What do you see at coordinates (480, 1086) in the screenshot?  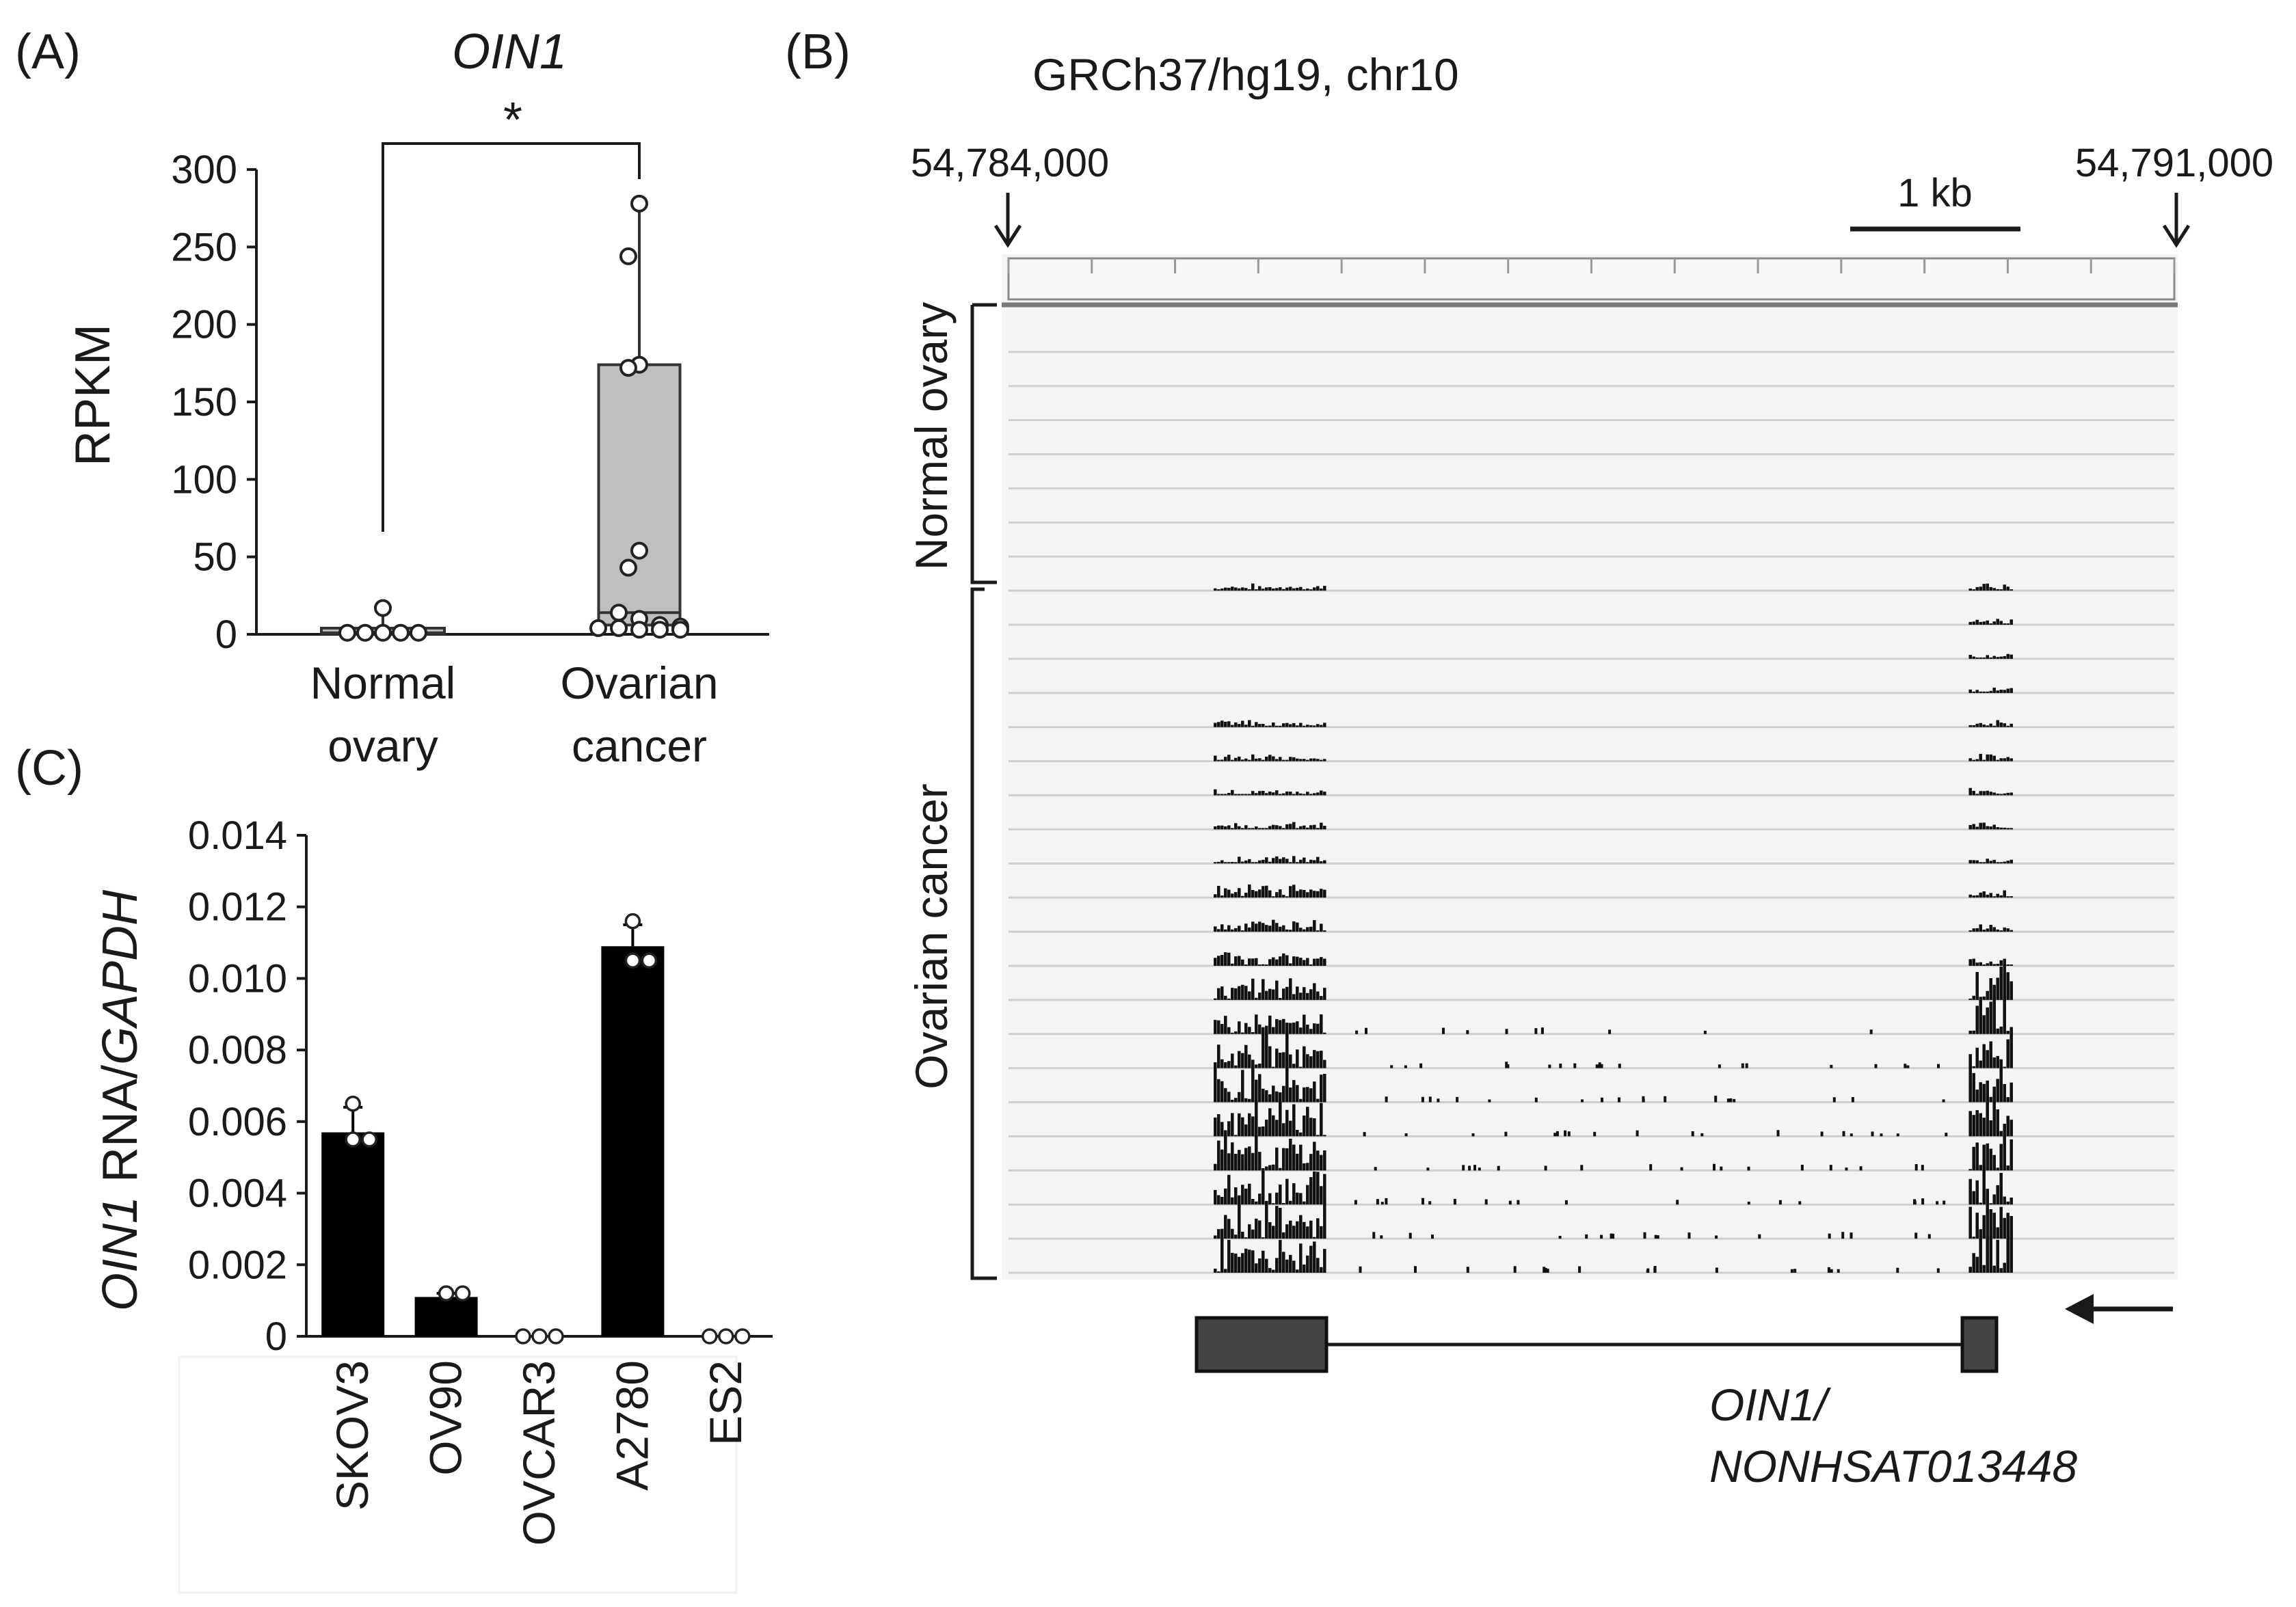 I see `panel-c-y-axis: 0 0.002 0.004 0.006 0.008 0.010 0.012 0.014` at bounding box center [480, 1086].